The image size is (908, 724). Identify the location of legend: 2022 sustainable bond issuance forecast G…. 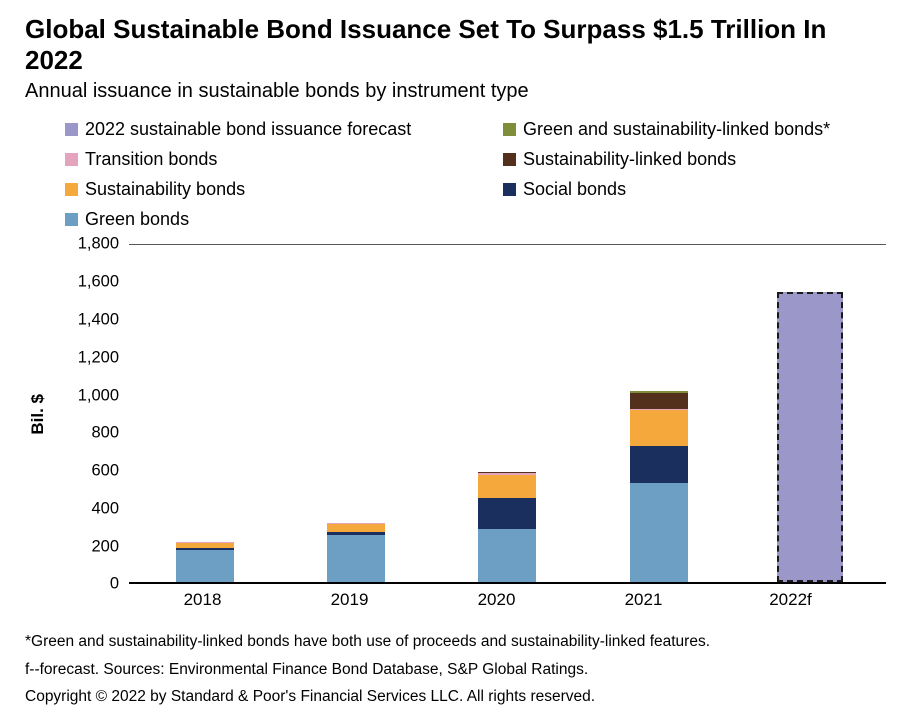
(475, 174).